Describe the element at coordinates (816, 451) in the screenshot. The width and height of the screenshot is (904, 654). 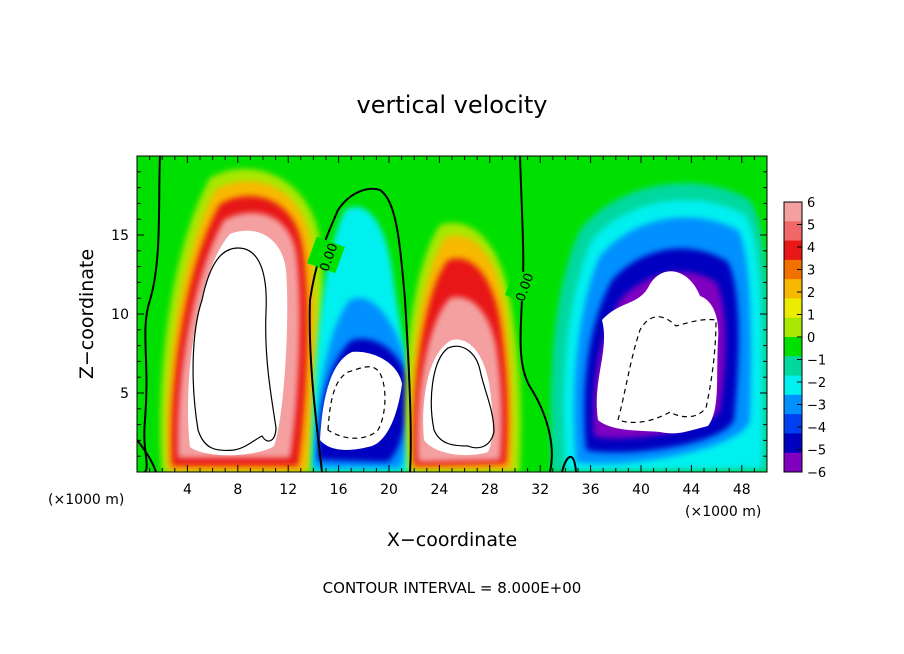
I see `colorbar-tick-label: −5` at that location.